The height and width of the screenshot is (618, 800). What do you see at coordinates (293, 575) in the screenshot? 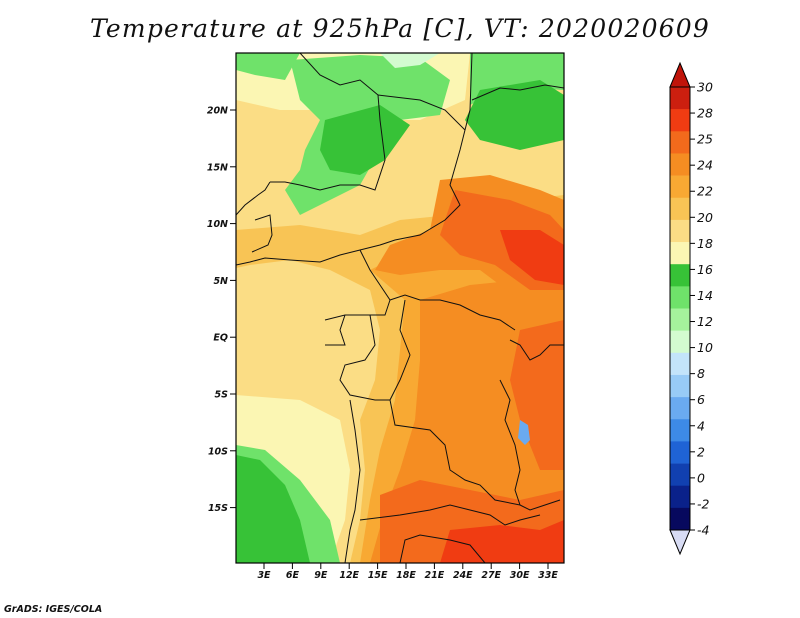
I see `lon-label: 6E` at bounding box center [293, 575].